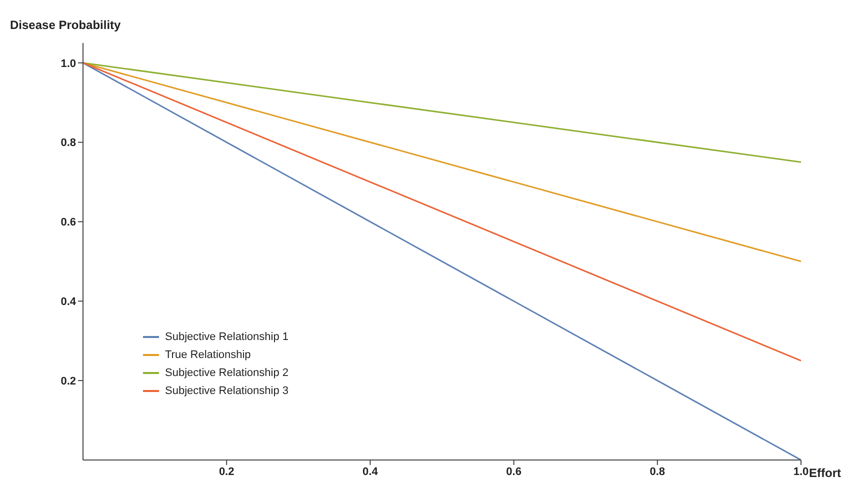 The width and height of the screenshot is (859, 498). Describe the element at coordinates (801, 472) in the screenshot. I see `x-tick-label: 1.0` at that location.